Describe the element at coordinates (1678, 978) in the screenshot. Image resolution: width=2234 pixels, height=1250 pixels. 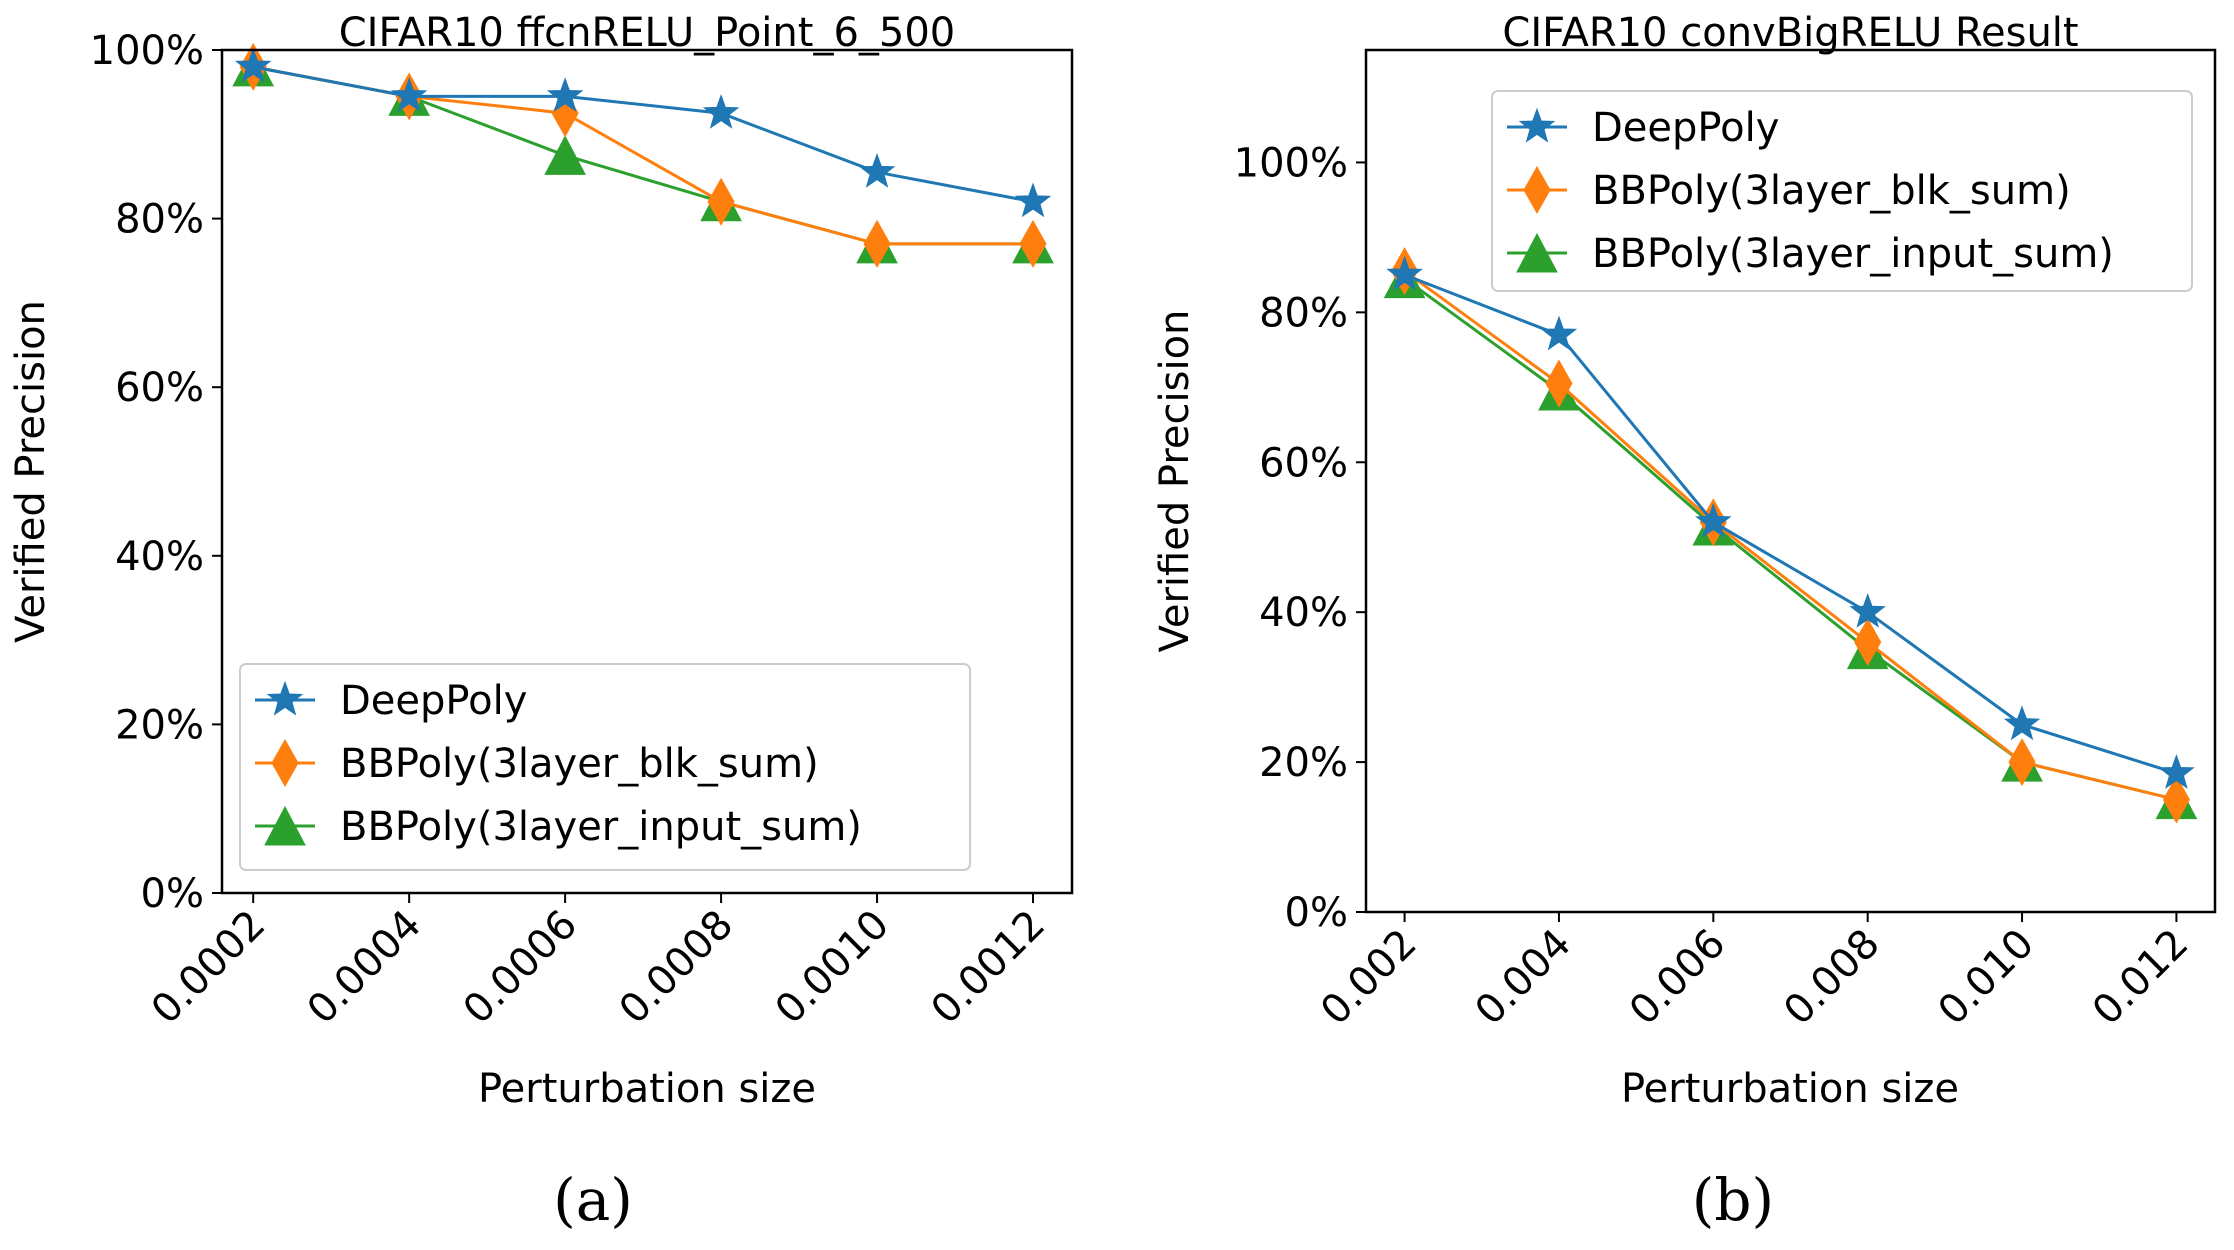
I see `x-tick-label: 0.006` at that location.